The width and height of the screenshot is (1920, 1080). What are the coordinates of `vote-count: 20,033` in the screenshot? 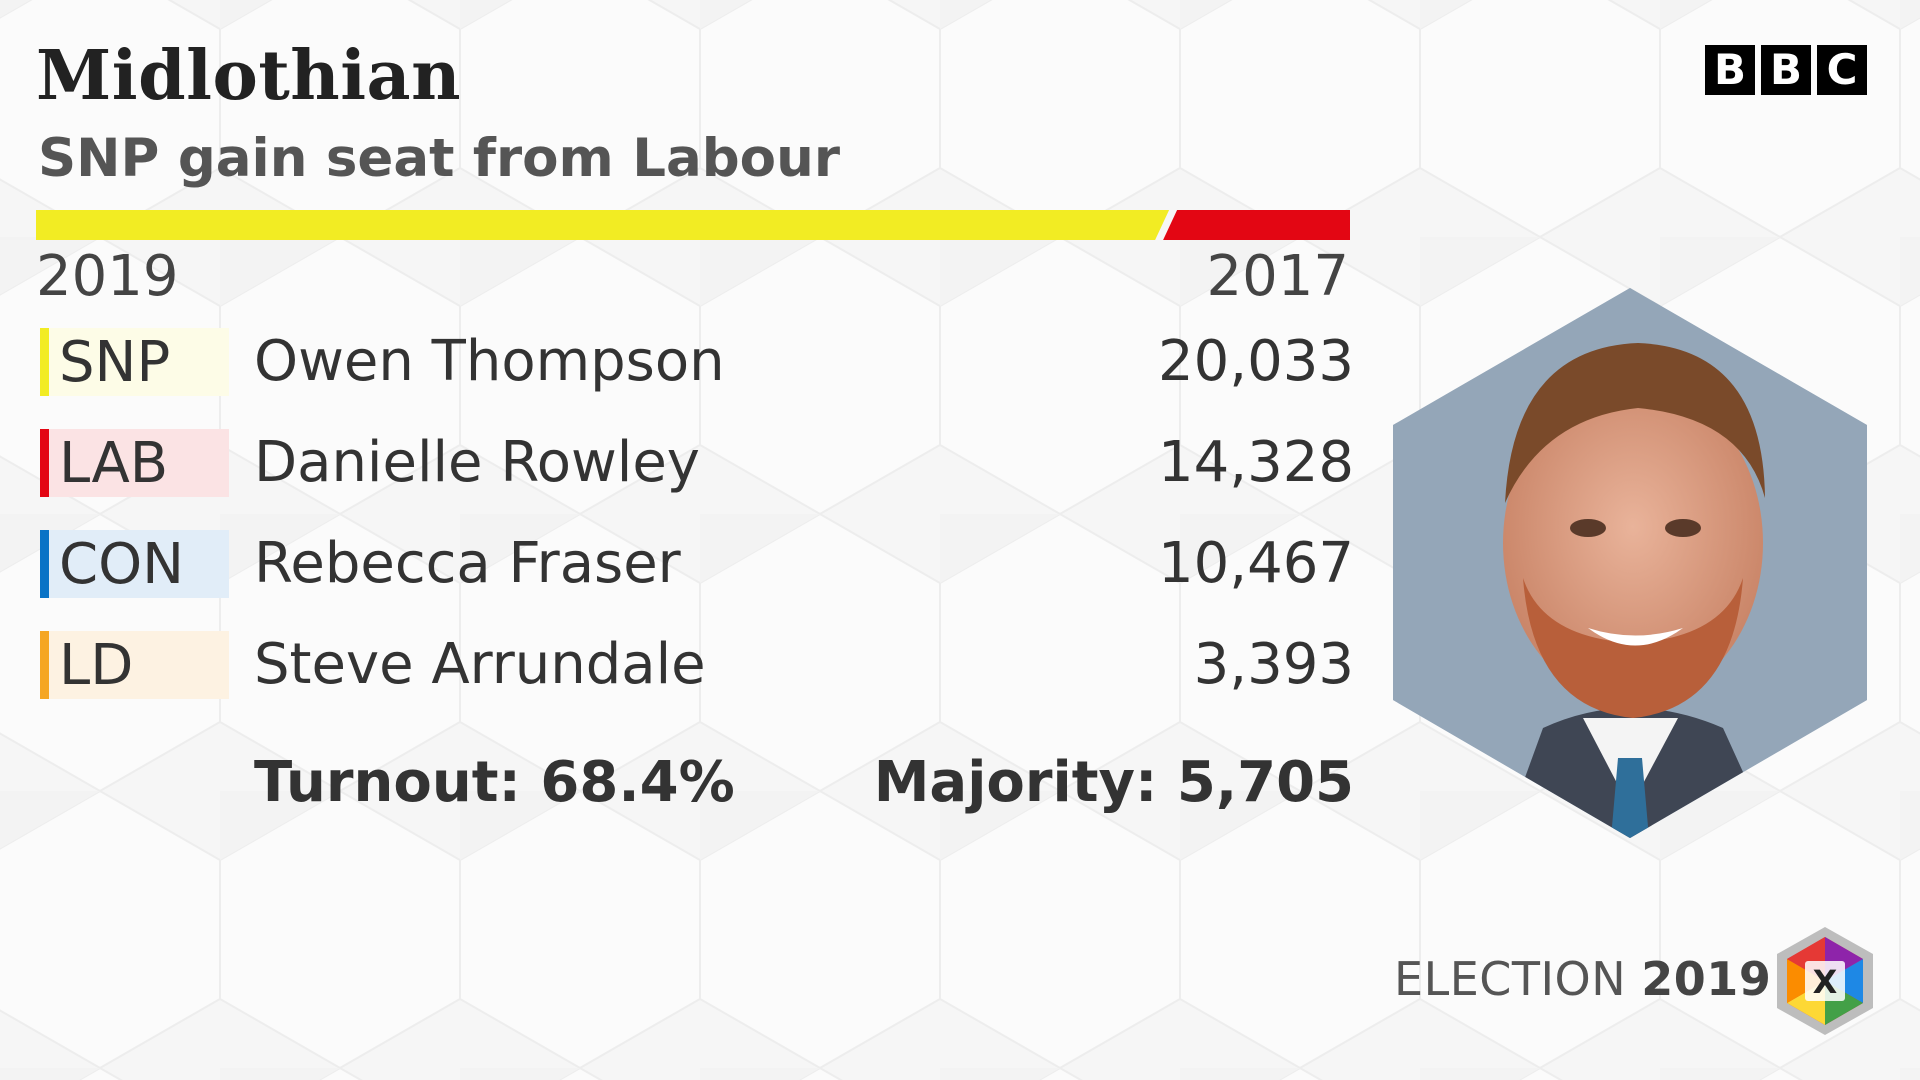 It's located at (1256, 361).